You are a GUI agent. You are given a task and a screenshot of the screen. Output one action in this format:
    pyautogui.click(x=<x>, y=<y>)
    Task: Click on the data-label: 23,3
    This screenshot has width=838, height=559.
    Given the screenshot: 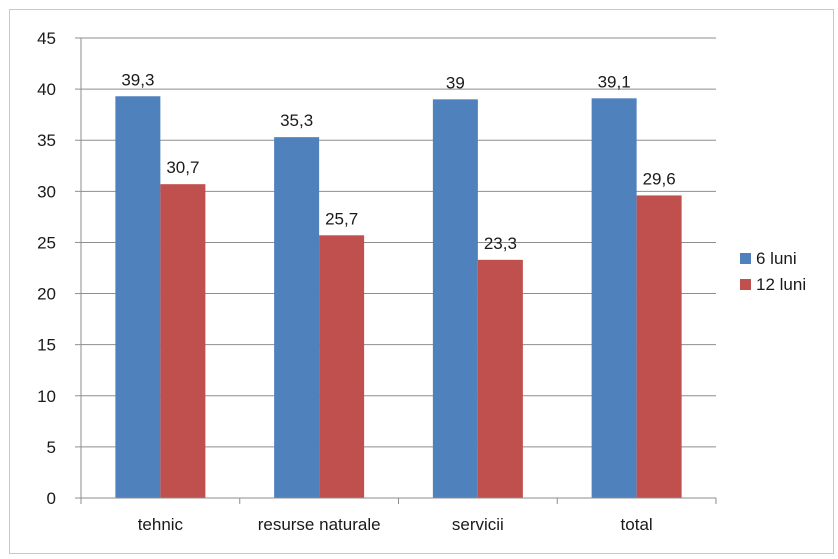 What is the action you would take?
    pyautogui.click(x=500, y=243)
    